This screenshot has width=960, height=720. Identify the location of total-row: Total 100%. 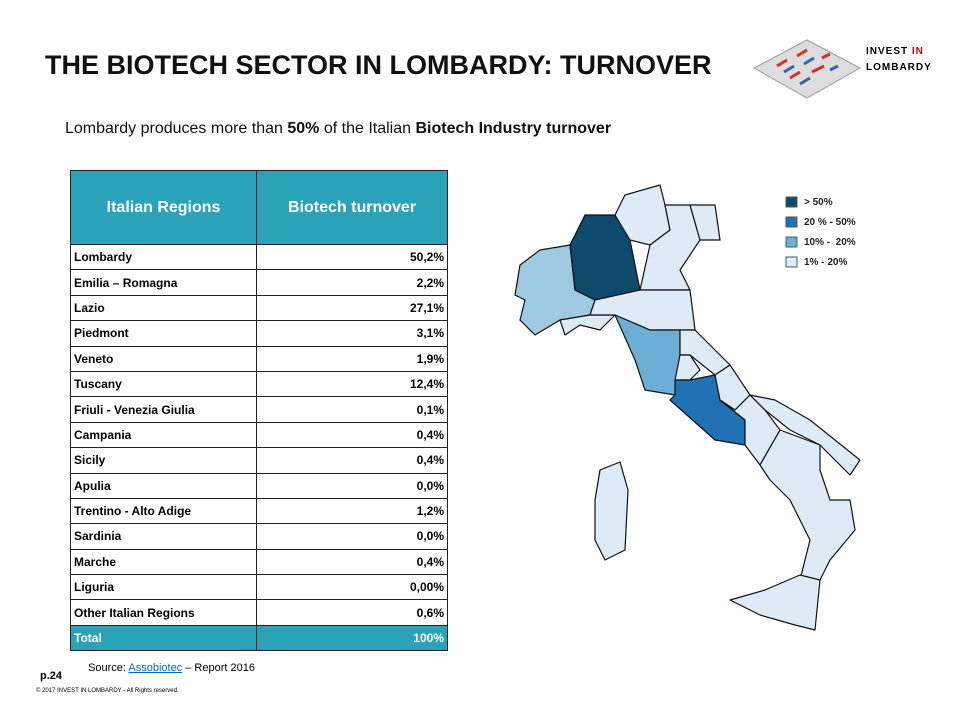
(258, 638).